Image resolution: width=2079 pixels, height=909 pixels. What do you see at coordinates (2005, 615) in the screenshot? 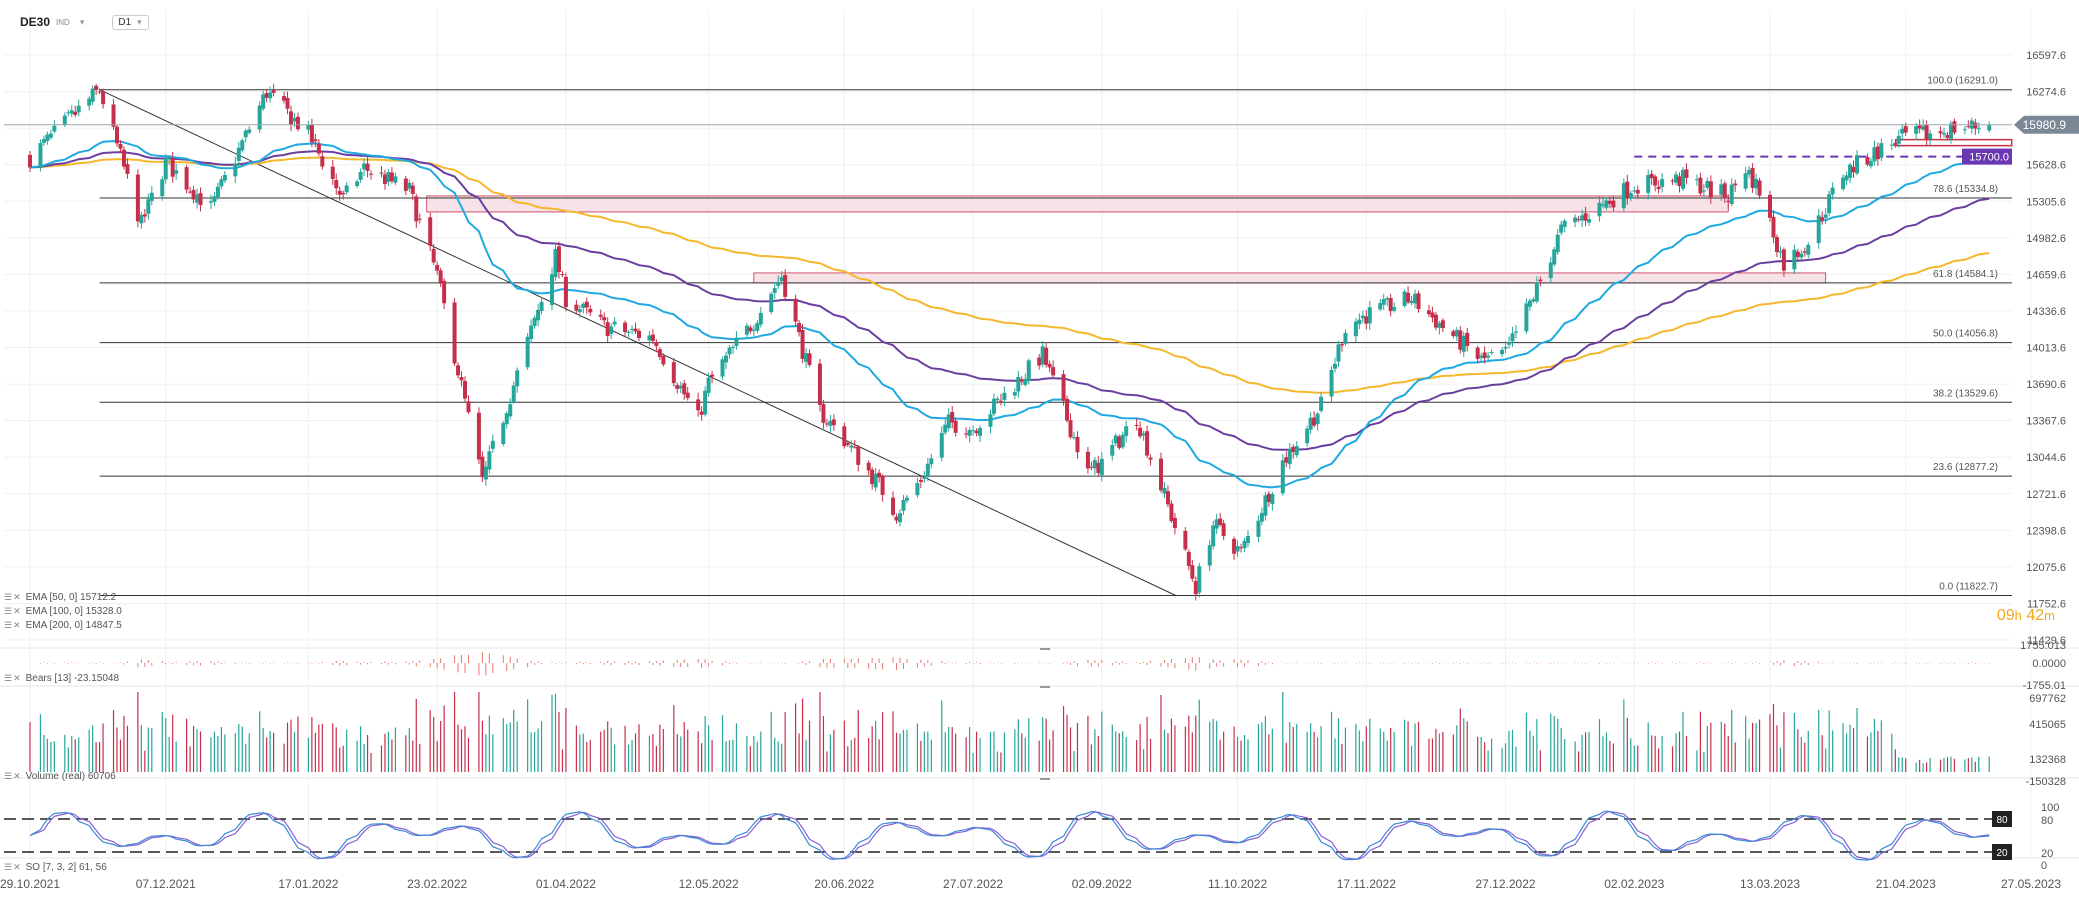
I see `timer-hours: 09` at bounding box center [2005, 615].